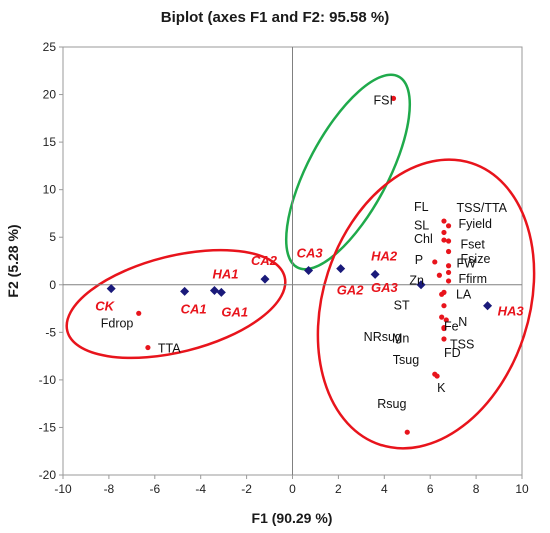 The height and width of the screenshot is (533, 550). Describe the element at coordinates (464, 294) in the screenshot. I see `variable-label: LA` at that location.